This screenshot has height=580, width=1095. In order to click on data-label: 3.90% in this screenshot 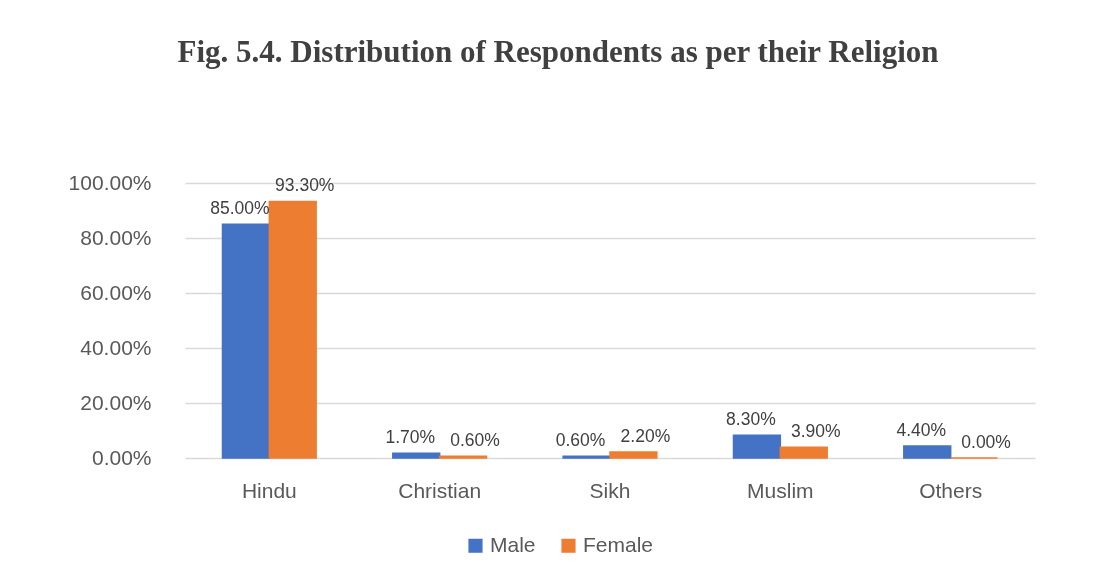, I will do `click(815, 431)`.